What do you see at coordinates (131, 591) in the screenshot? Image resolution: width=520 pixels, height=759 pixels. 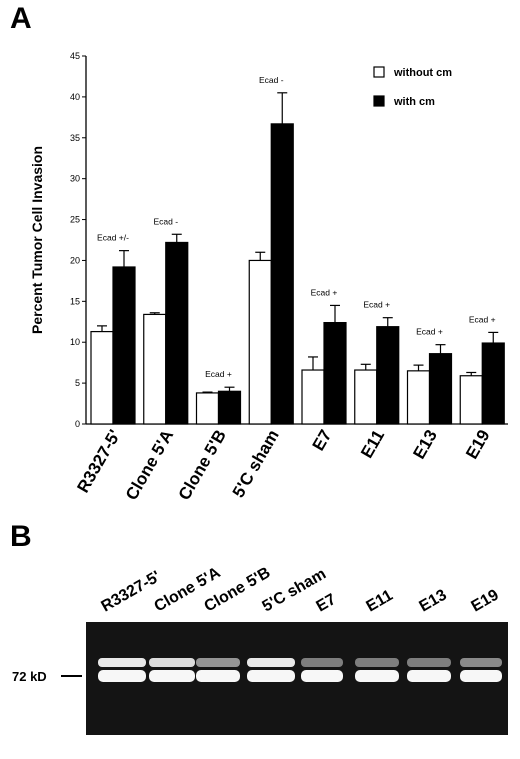 I see `blot-lane-label: R3327-5'` at bounding box center [131, 591].